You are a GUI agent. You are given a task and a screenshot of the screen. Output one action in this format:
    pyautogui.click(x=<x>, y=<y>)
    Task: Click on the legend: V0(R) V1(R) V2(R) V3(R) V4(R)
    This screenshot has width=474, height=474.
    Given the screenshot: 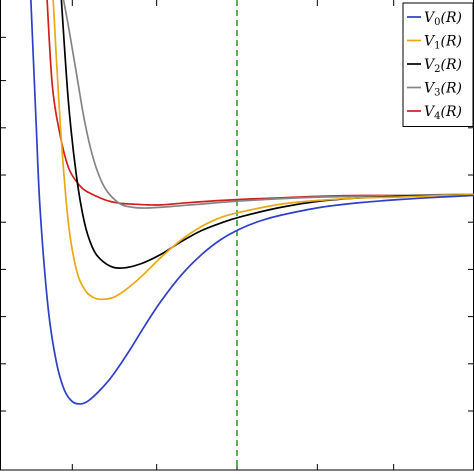 What is the action you would take?
    pyautogui.click(x=438, y=64)
    